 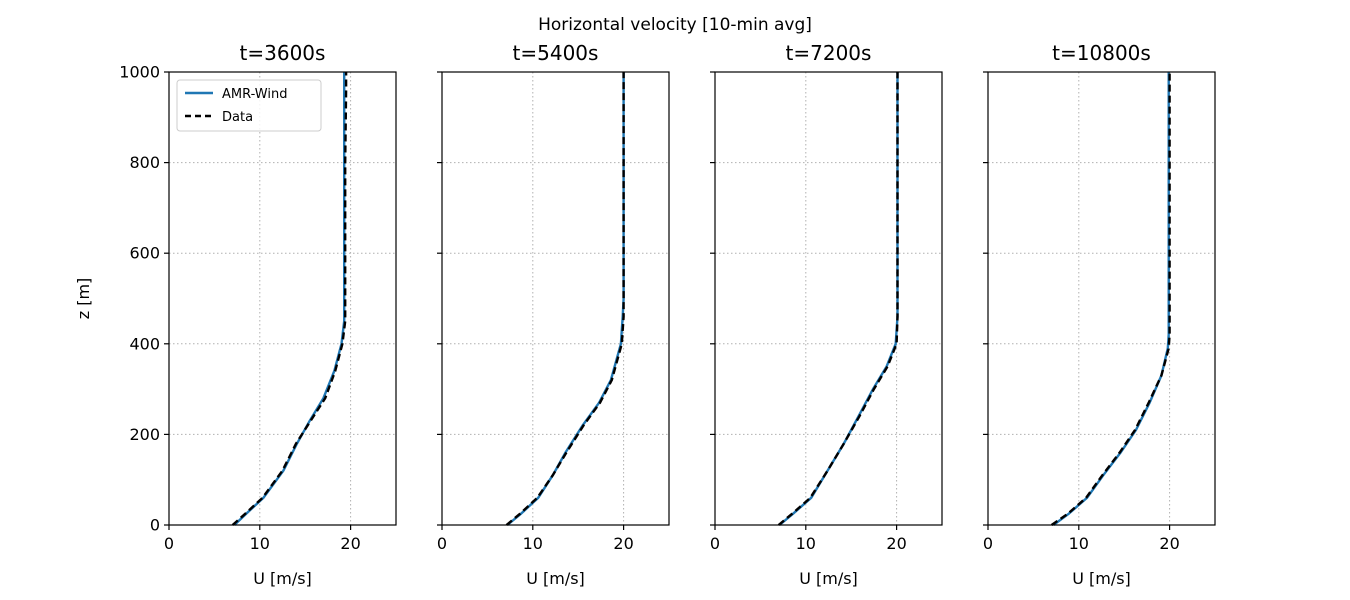 I want to click on y-tick-label: 600, so click(x=144, y=253).